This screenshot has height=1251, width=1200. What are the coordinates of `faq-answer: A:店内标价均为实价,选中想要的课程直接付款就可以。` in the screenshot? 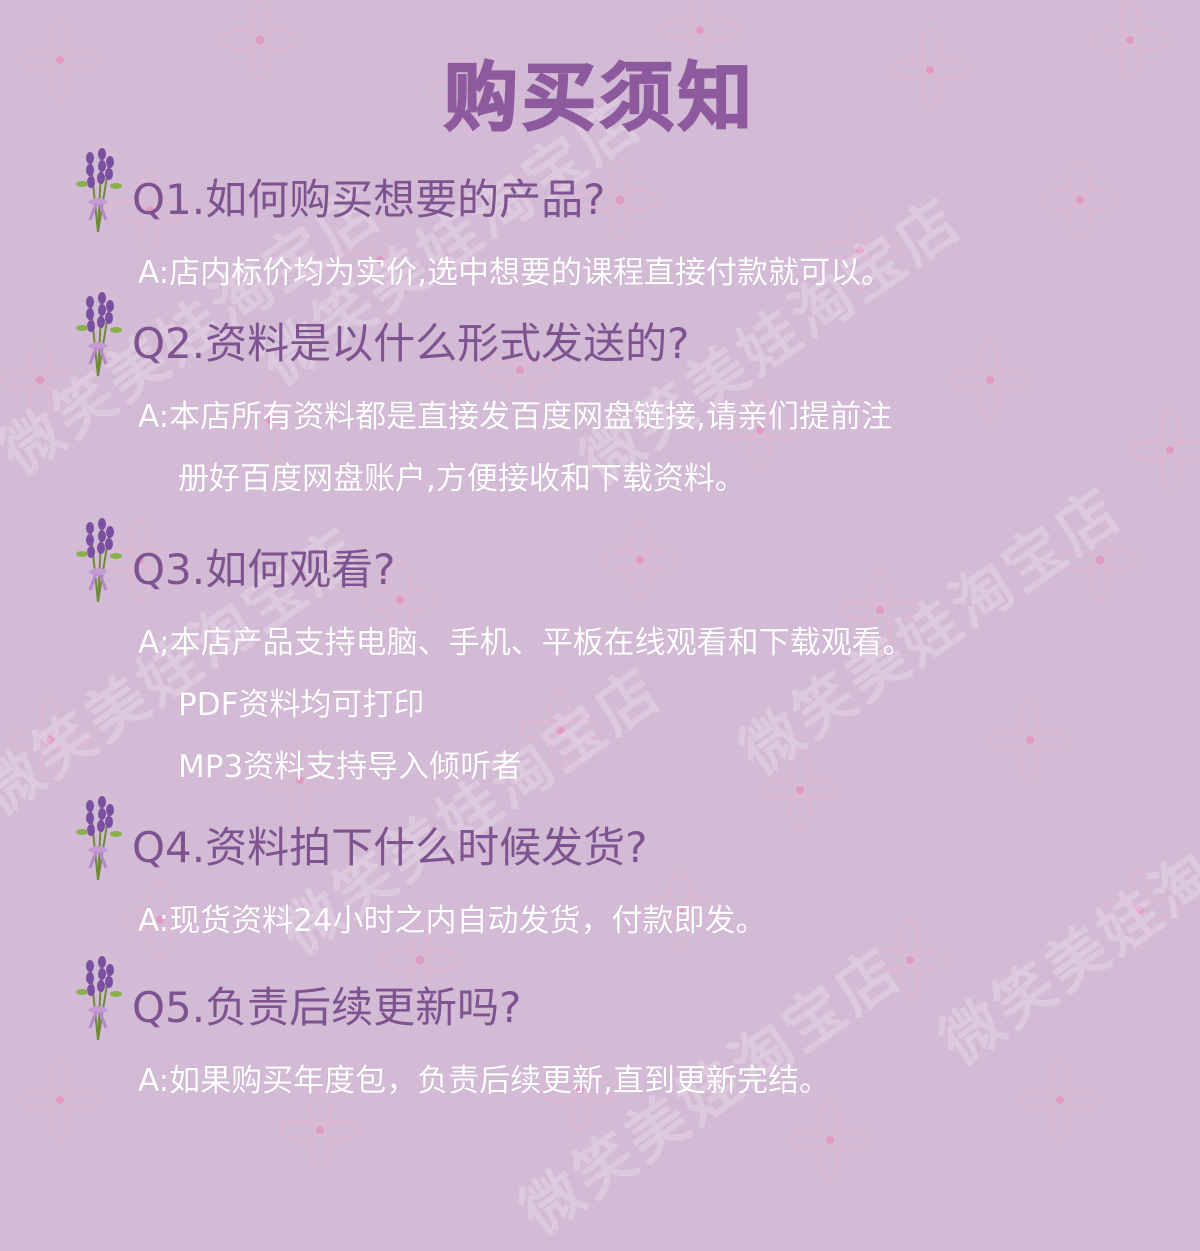 It's located at (515, 273).